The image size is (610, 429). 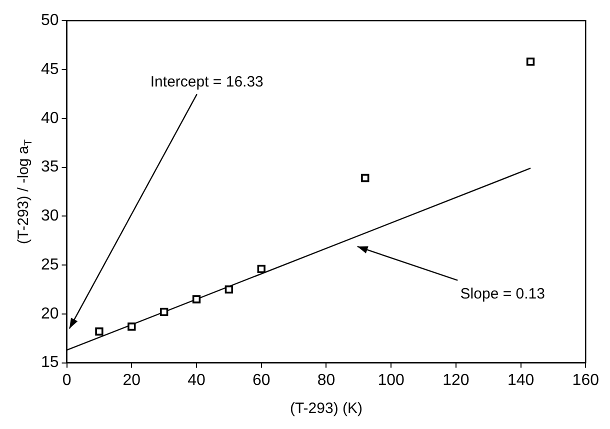 I want to click on x-tick-label: 40, so click(x=197, y=380).